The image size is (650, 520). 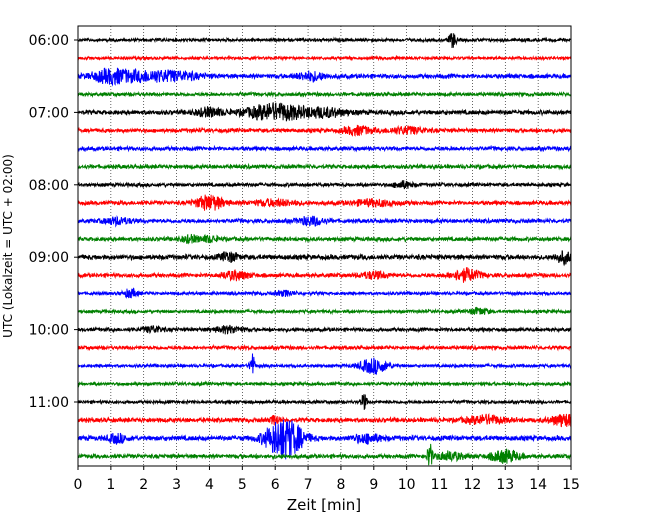 What do you see at coordinates (176, 485) in the screenshot?
I see `x-tick-label: 3` at bounding box center [176, 485].